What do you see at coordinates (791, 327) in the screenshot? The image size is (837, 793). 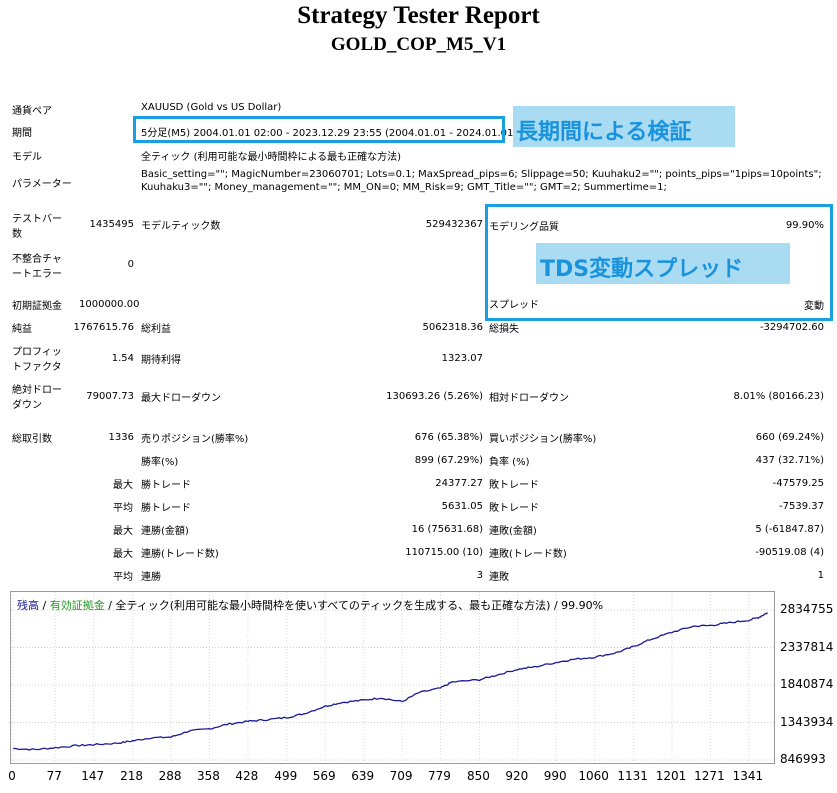 I see `gross-loss-value: -3294702.60` at bounding box center [791, 327].